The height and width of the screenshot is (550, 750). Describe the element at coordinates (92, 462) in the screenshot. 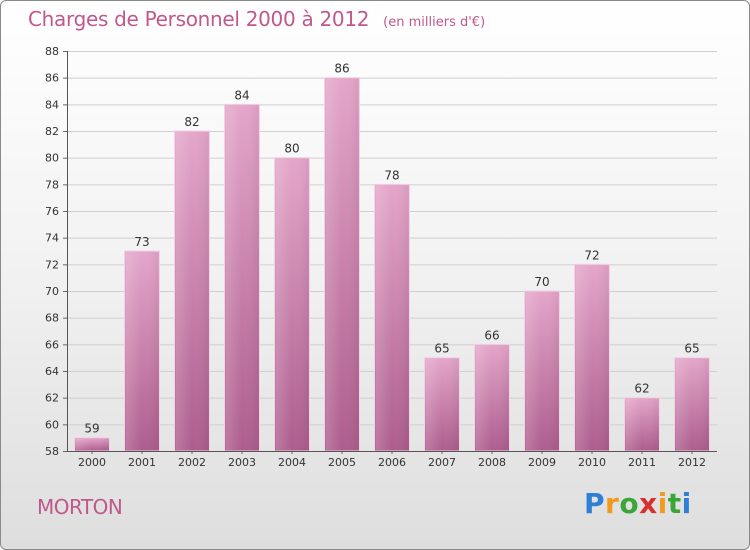

I see `x-tick-label: 2000` at that location.